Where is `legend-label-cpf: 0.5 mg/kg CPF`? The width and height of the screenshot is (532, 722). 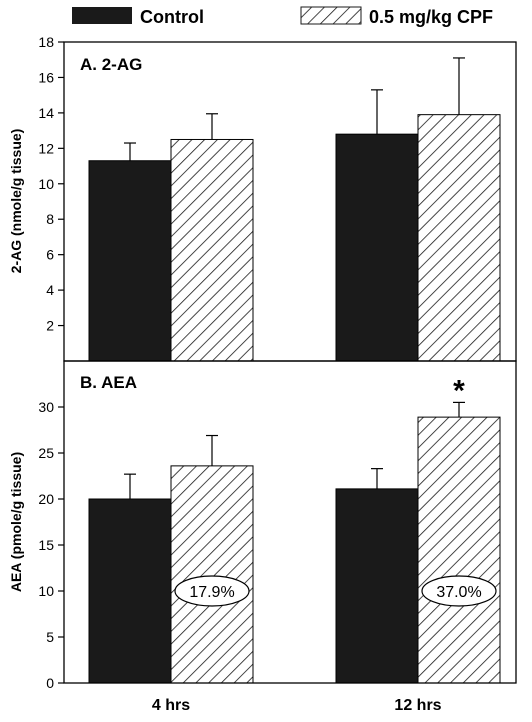
legend-label-cpf: 0.5 mg/kg CPF is located at coordinates (431, 17).